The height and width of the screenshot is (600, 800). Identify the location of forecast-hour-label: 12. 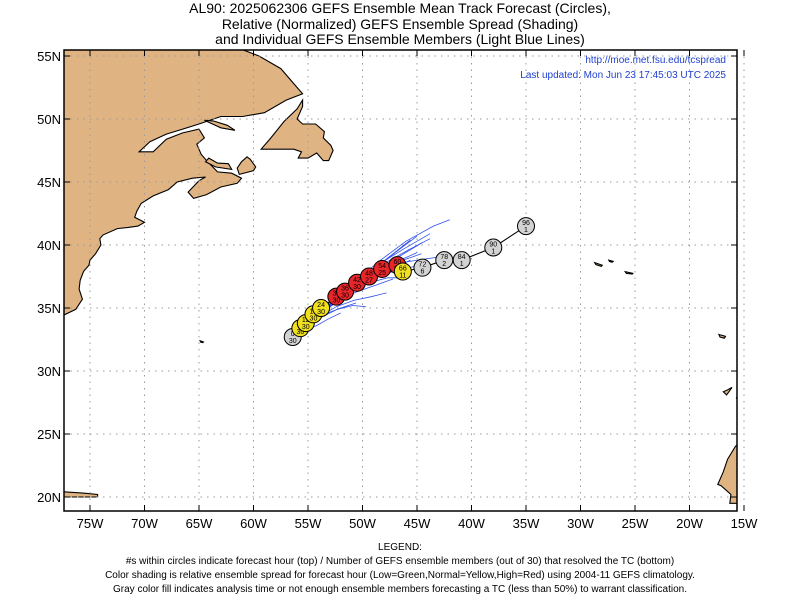
(306, 320).